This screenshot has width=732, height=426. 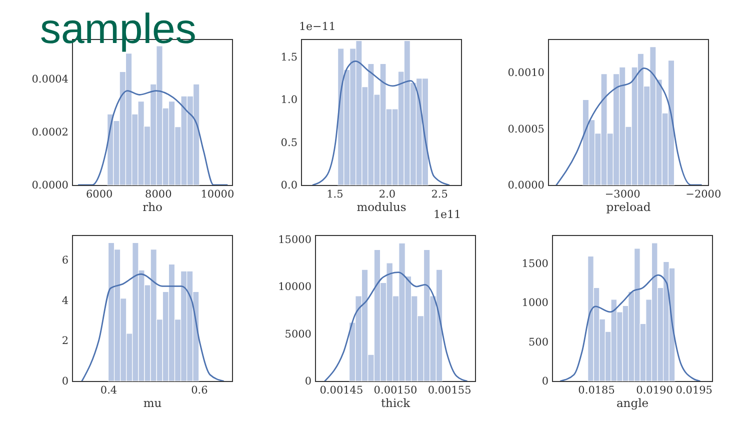 What do you see at coordinates (289, 100) in the screenshot?
I see `y-tick-label: 1.0` at bounding box center [289, 100].